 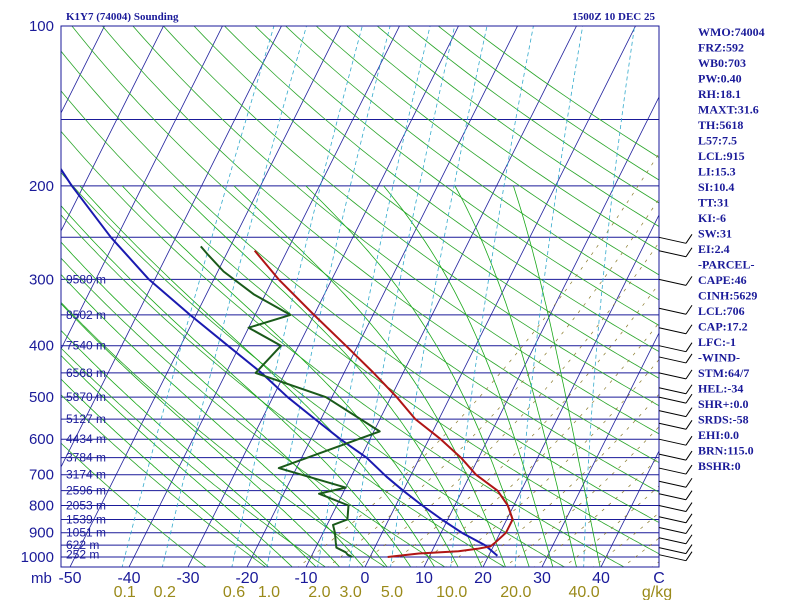 What do you see at coordinates (727, 296) in the screenshot?
I see `index-item: CINH:5629` at bounding box center [727, 296].